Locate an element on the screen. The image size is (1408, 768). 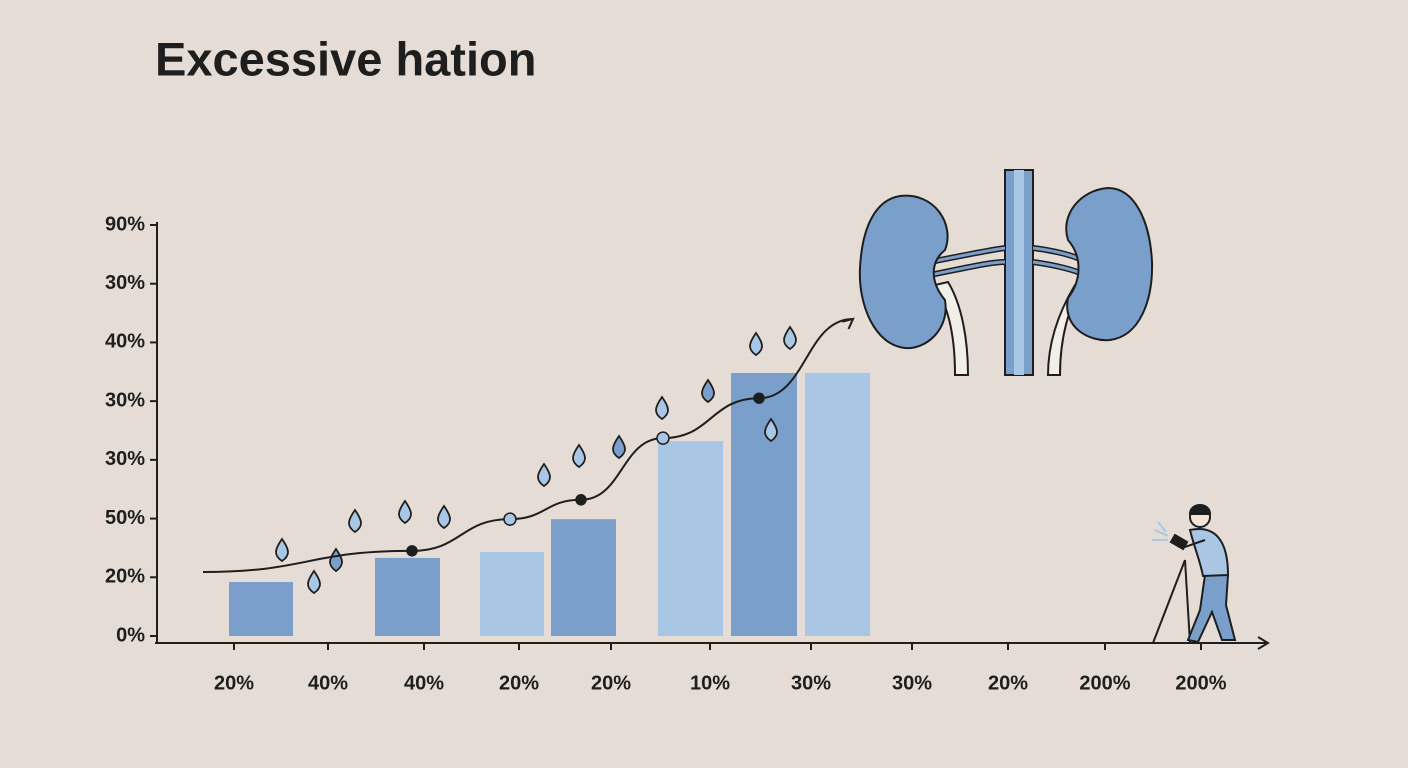
y-tick-label: 40% is located at coordinates (125, 342).